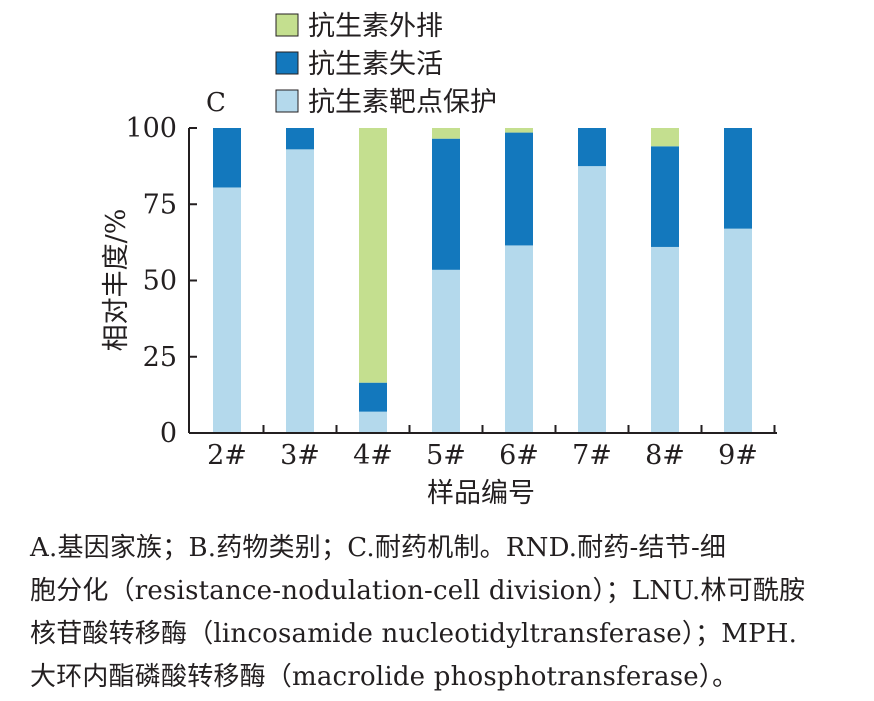  What do you see at coordinates (519, 455) in the screenshot?
I see `x-tick-label: 6#` at bounding box center [519, 455].